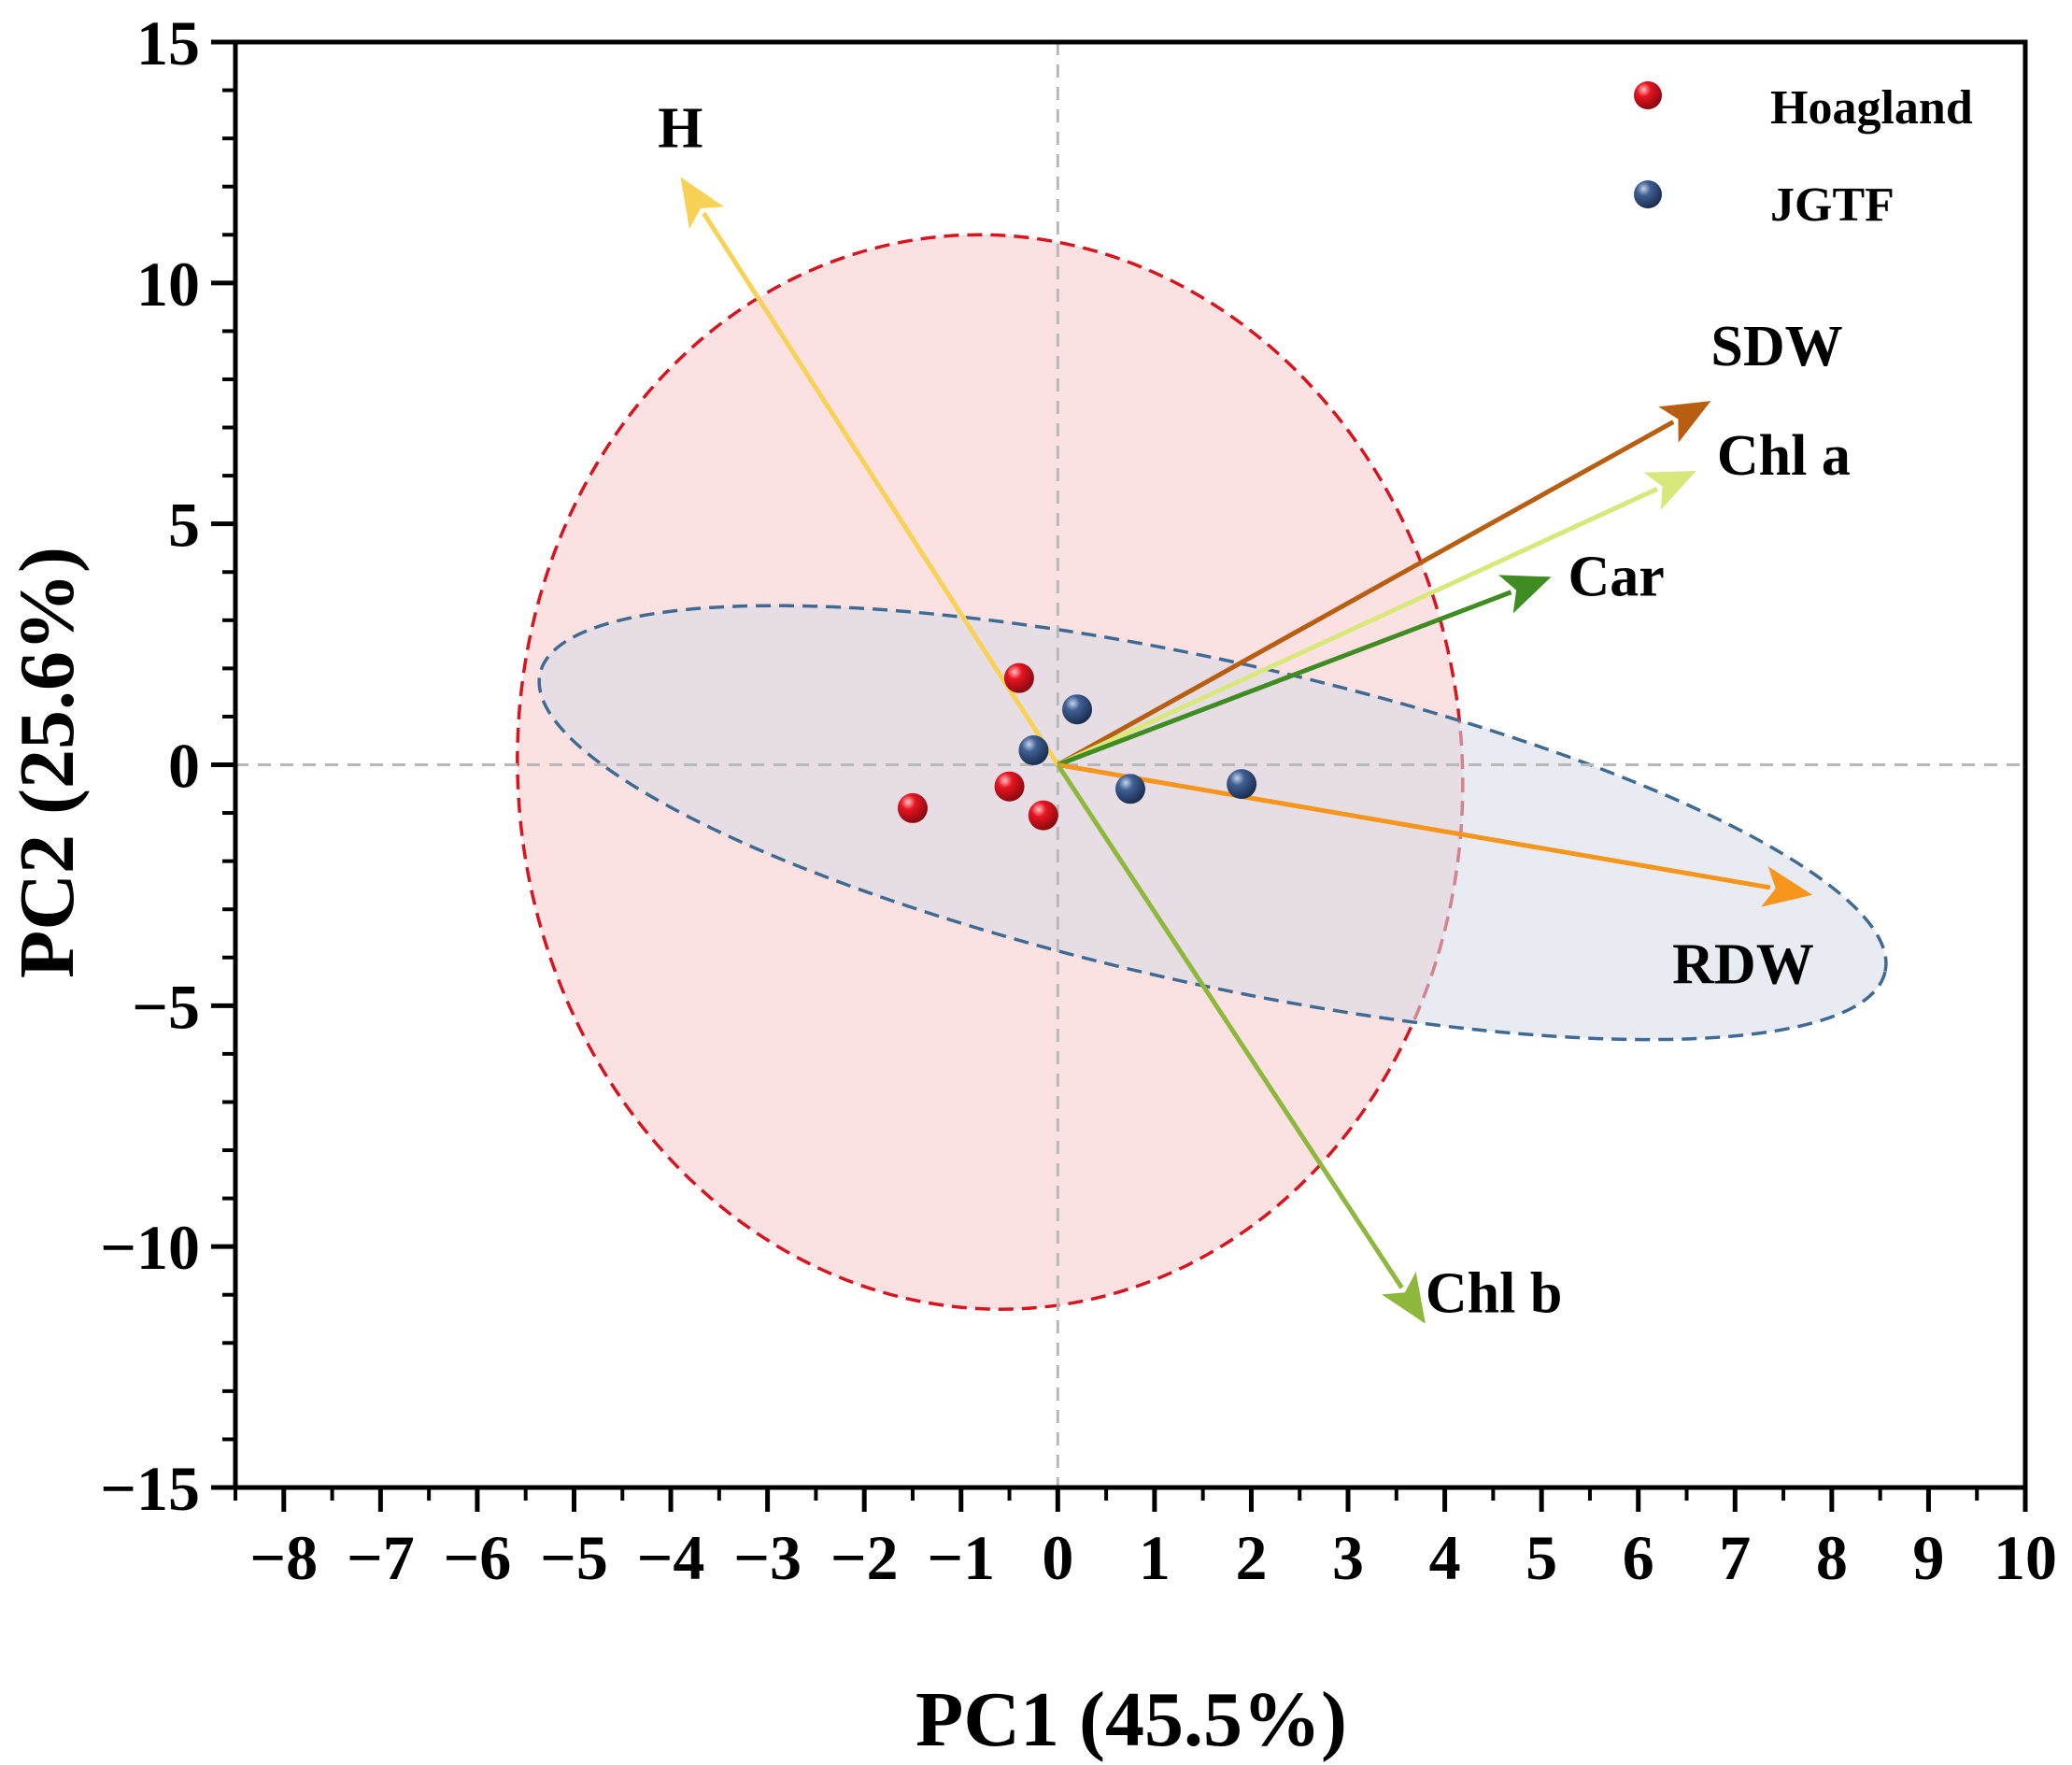  I want to click on vector-rdw: RDW, so click(1435, 879).